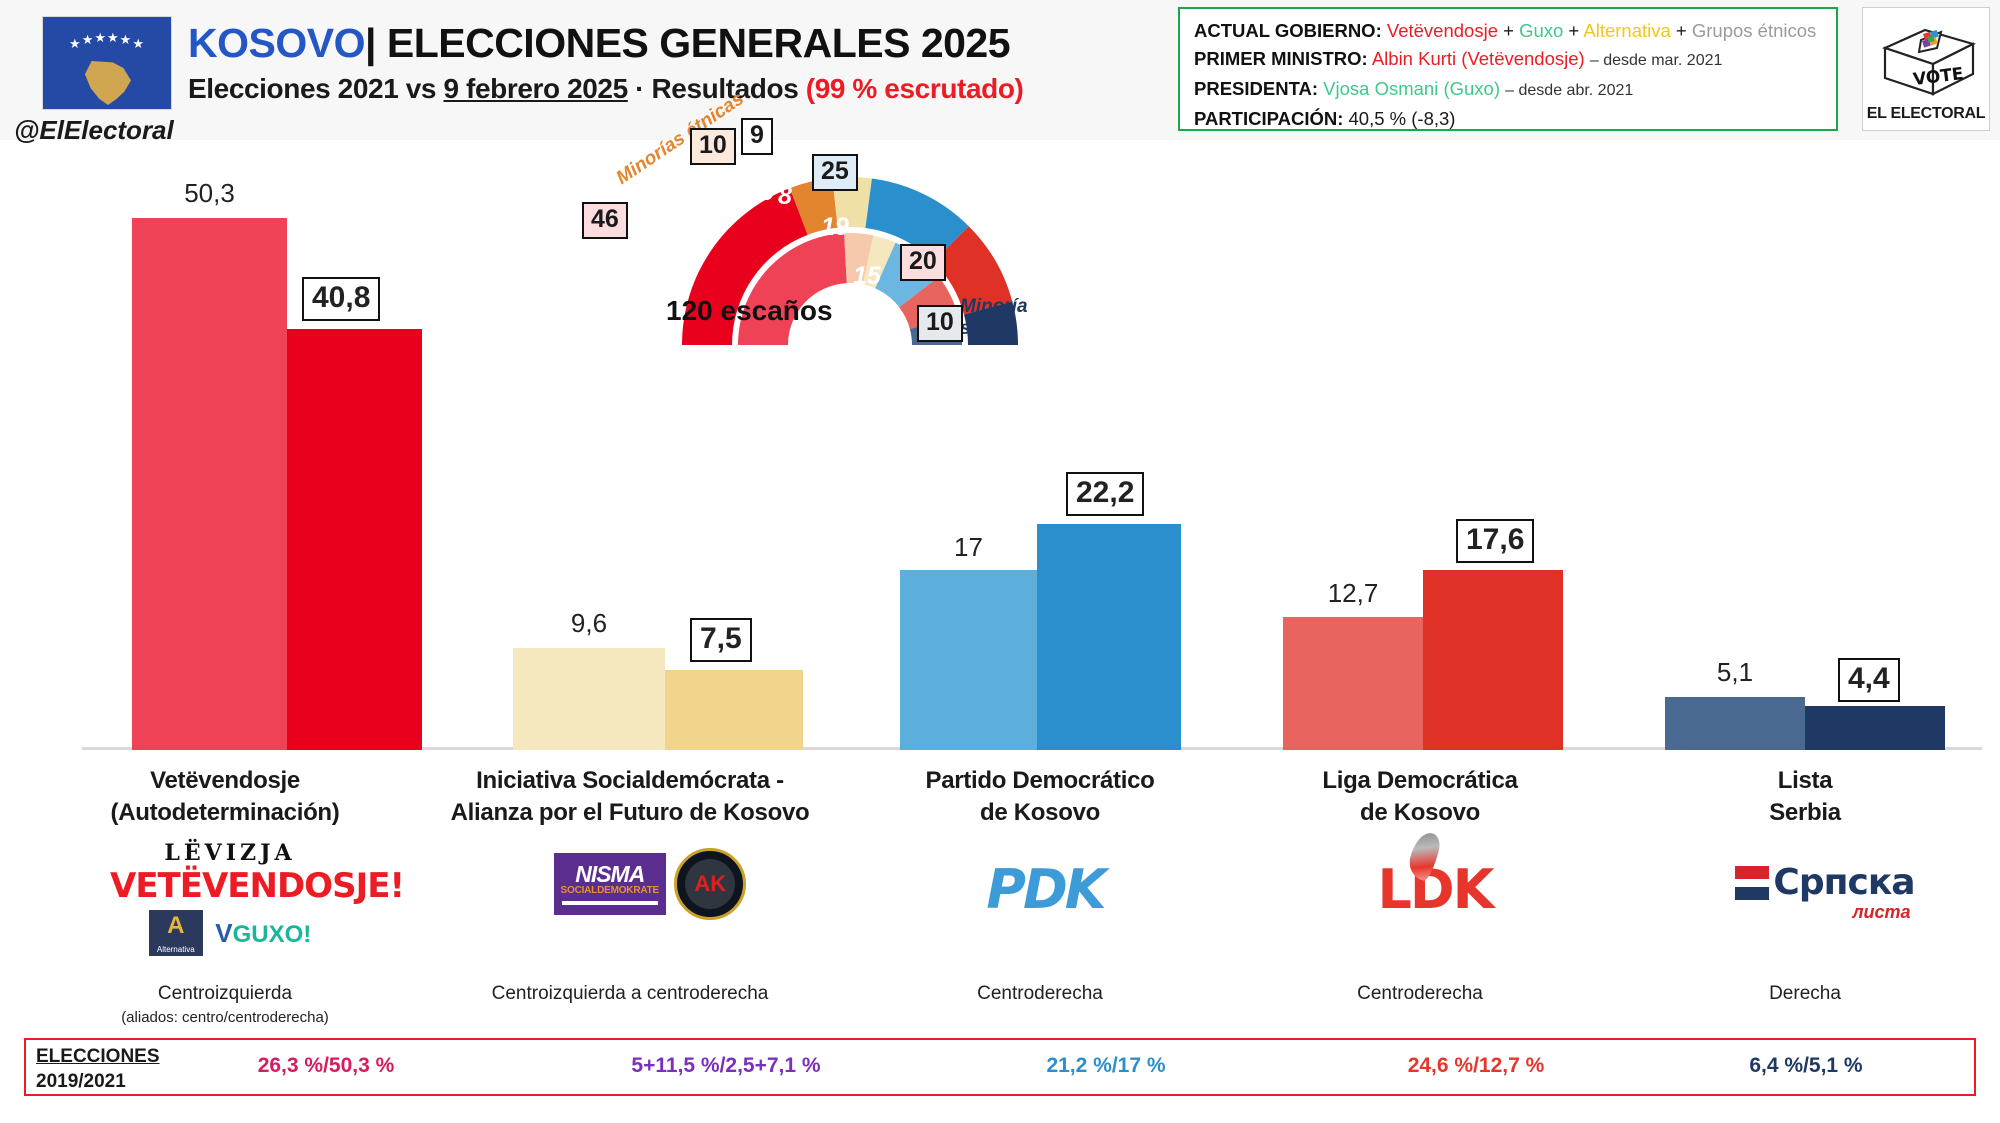 The image size is (2000, 1123). What do you see at coordinates (1256, 88) in the screenshot?
I see `president-label: PRESIDENTA:` at bounding box center [1256, 88].